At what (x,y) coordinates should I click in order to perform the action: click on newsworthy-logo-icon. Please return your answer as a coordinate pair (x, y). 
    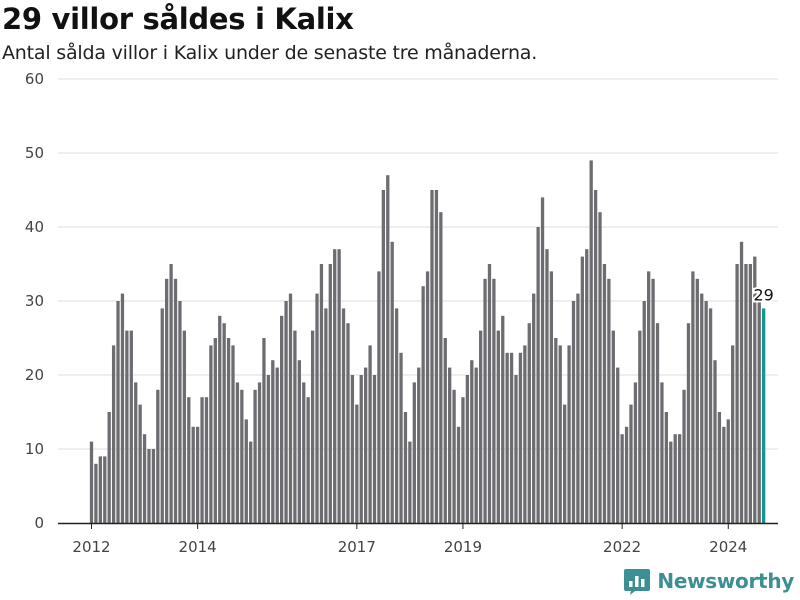
    Looking at the image, I should click on (637, 582).